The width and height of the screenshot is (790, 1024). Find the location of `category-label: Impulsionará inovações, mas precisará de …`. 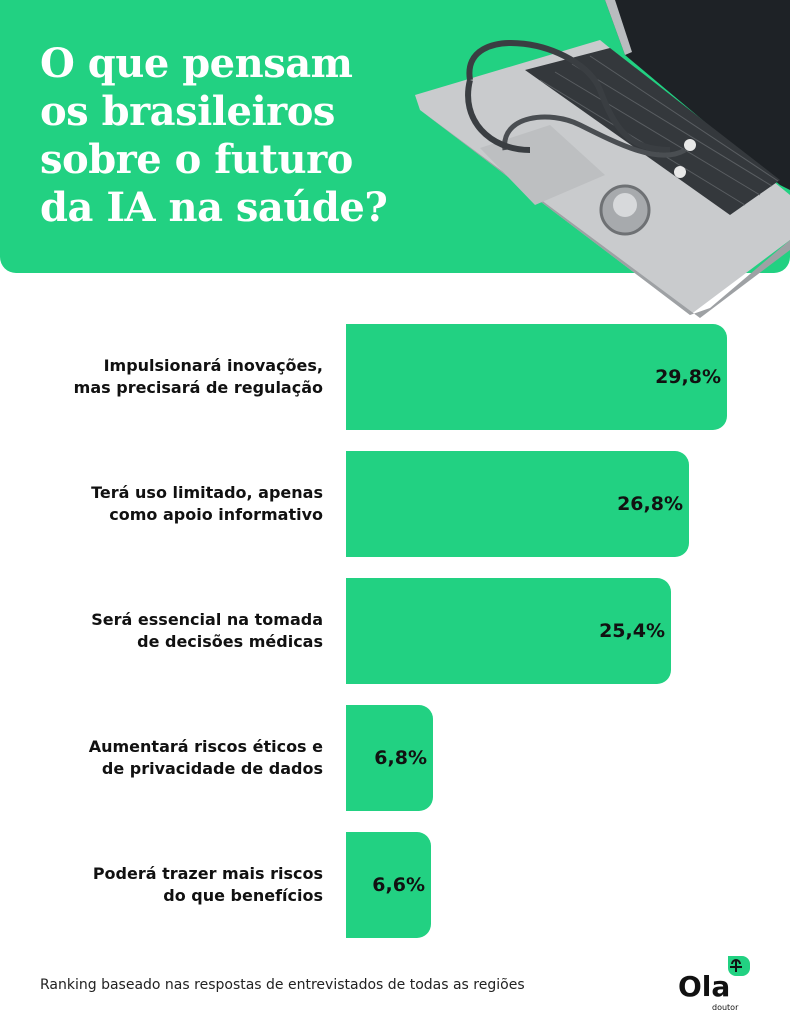

category-label: Impulsionará inovações, mas precisará de … is located at coordinates (198, 376).